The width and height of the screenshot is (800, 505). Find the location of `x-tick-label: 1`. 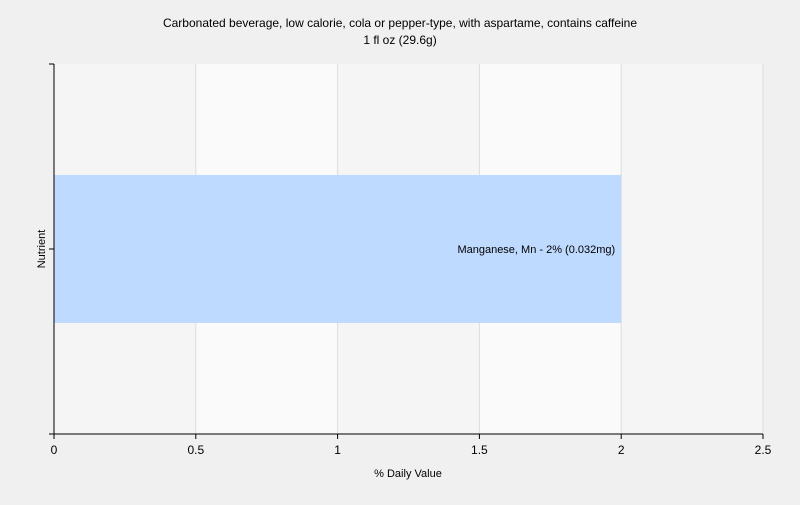

x-tick-label: 1 is located at coordinates (337, 450).